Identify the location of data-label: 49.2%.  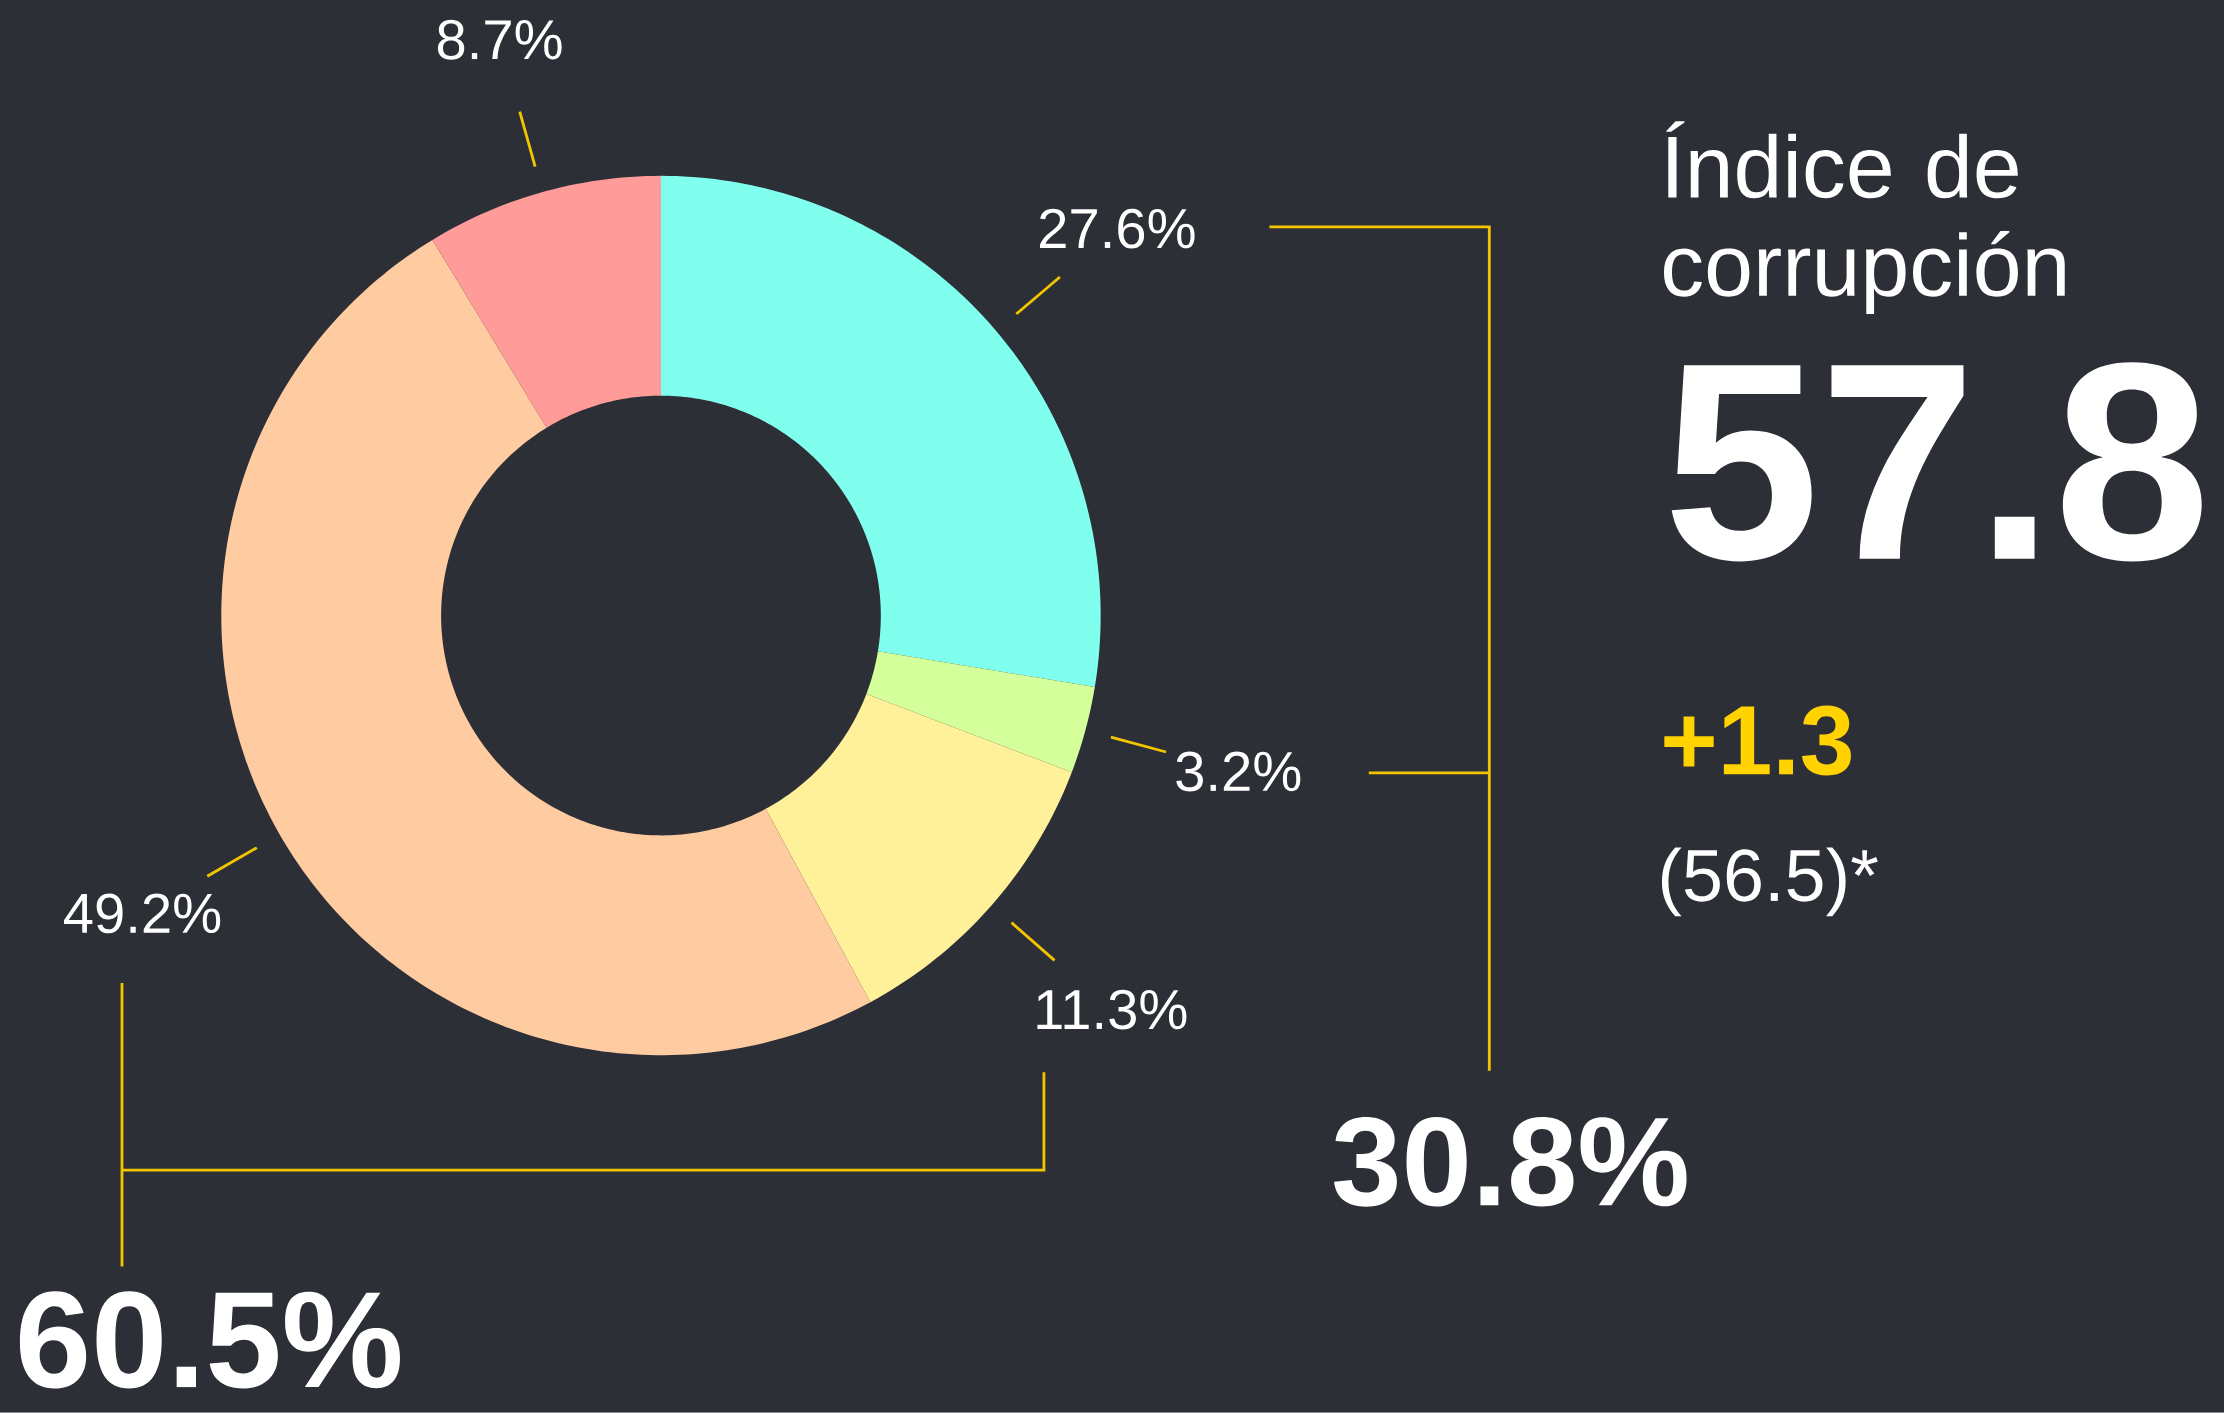
(142, 913).